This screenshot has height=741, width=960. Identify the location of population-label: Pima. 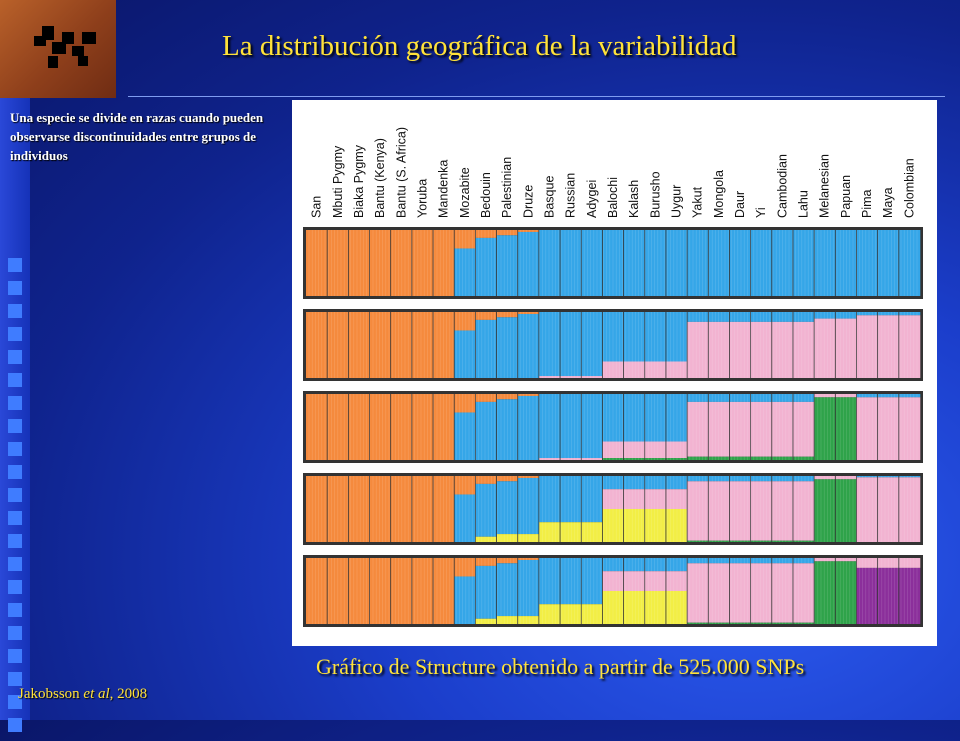
(867, 203).